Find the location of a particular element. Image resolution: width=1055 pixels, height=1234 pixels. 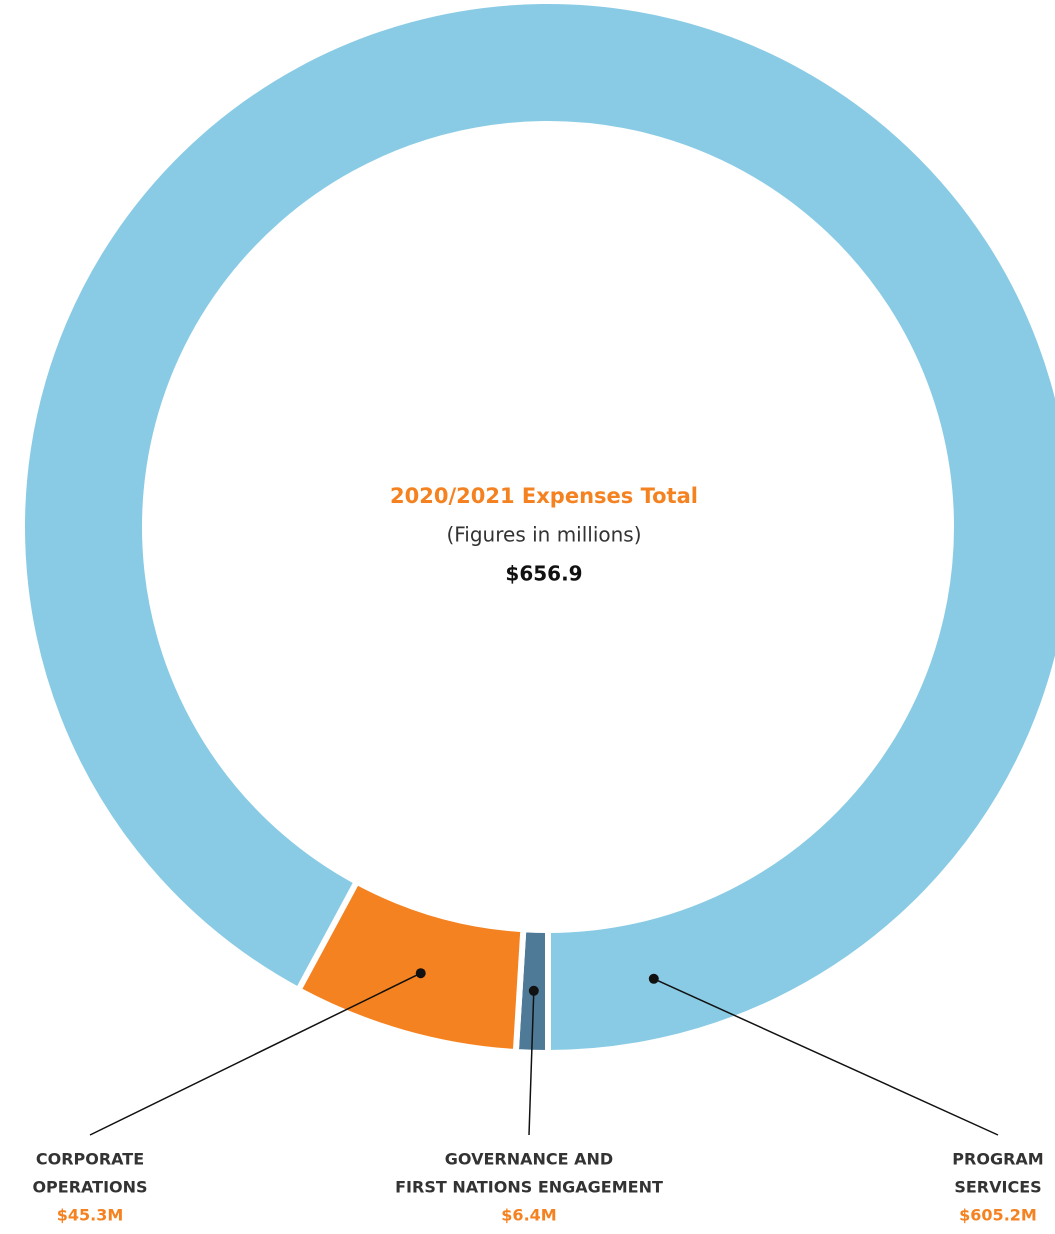

category-label: SERVICES is located at coordinates (997, 1187).